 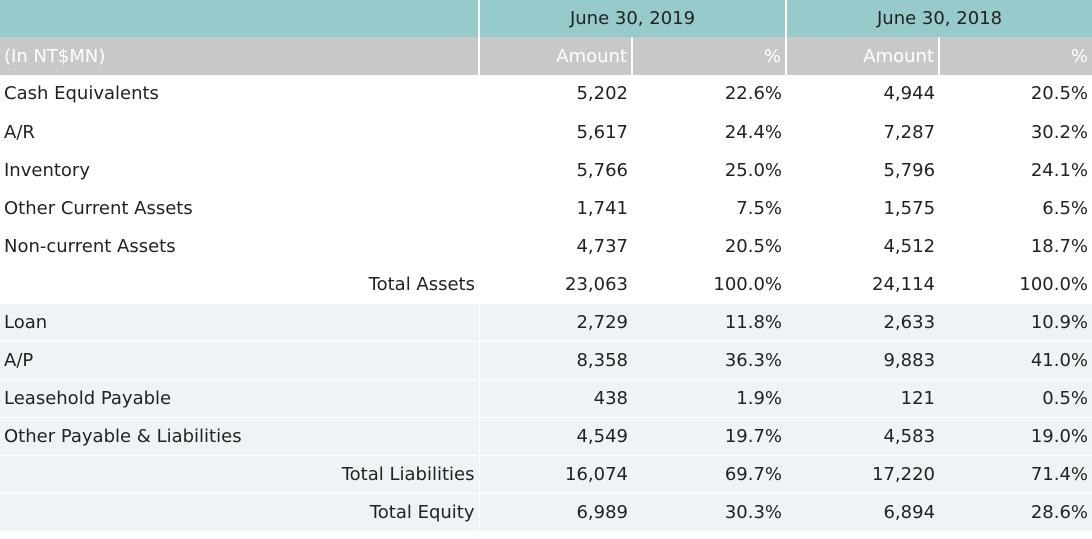 I want to click on row-loan: Loan 2,729 11.8% 2,633 10.9%, so click(x=546, y=322).